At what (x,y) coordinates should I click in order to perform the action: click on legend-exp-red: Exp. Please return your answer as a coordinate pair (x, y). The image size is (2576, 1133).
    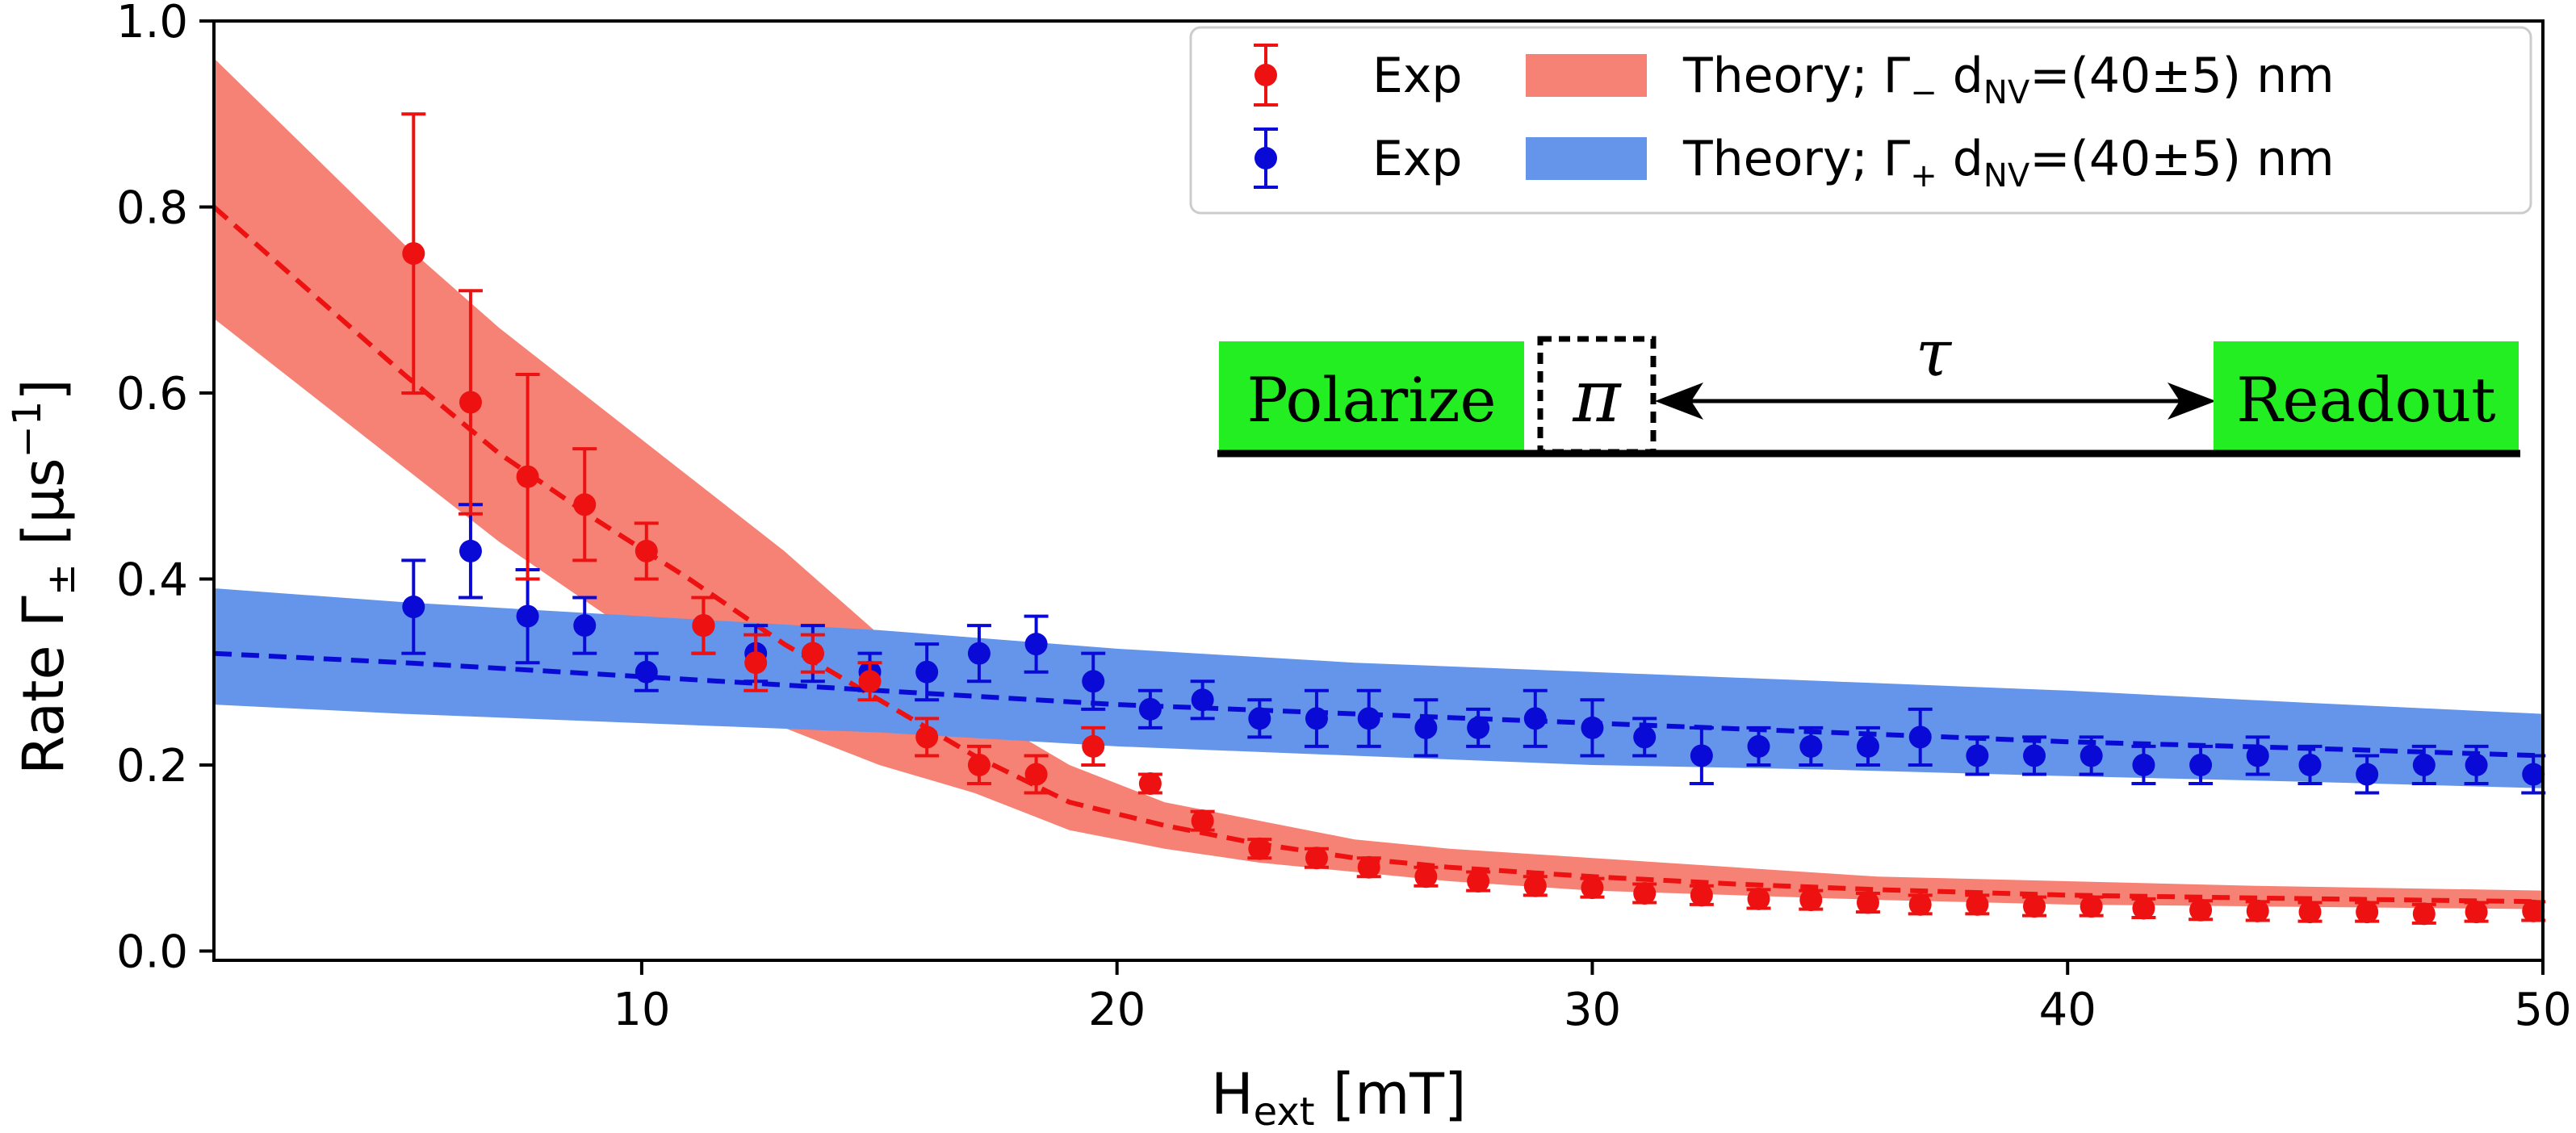
    Looking at the image, I should click on (1358, 75).